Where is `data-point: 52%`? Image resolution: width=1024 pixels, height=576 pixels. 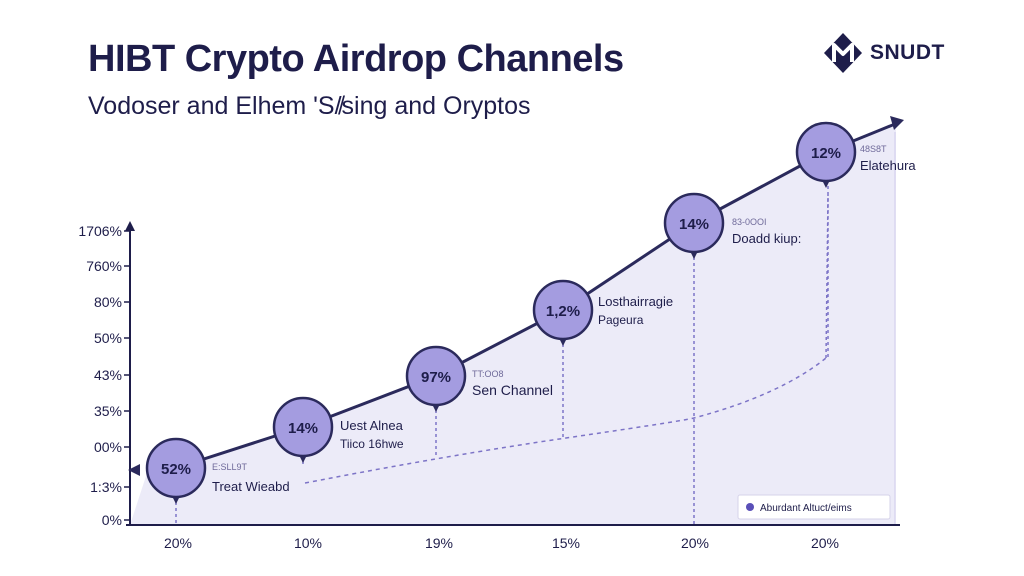
data-point: 52% is located at coordinates (176, 470).